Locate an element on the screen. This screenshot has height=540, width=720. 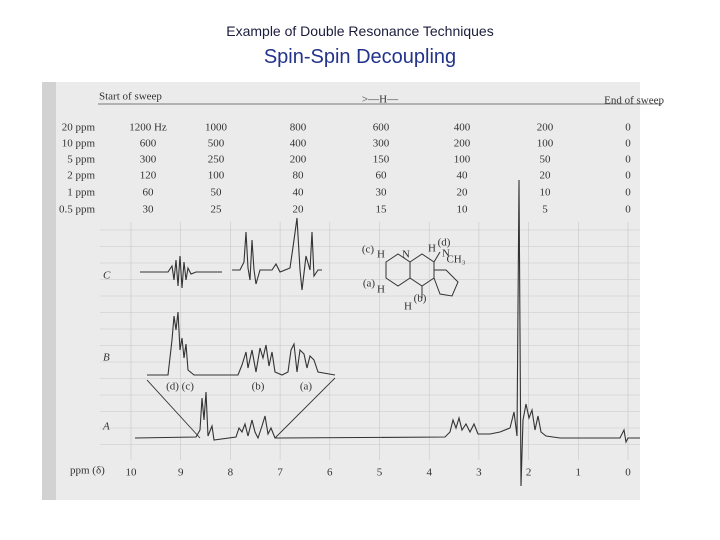
scale-row-label: 0.5 ppm is located at coordinates (77, 210).